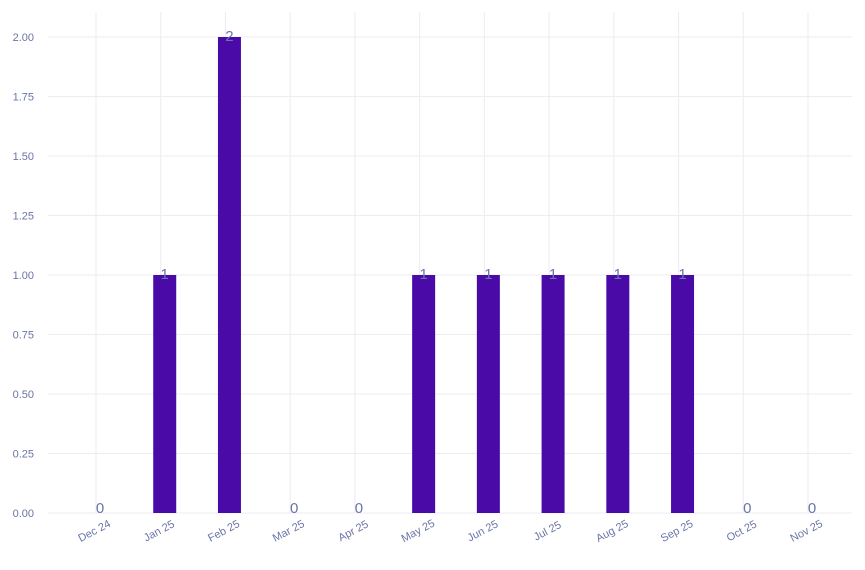 The width and height of the screenshot is (865, 570). Describe the element at coordinates (23, 455) in the screenshot. I see `y-tick-label: 0.25` at that location.